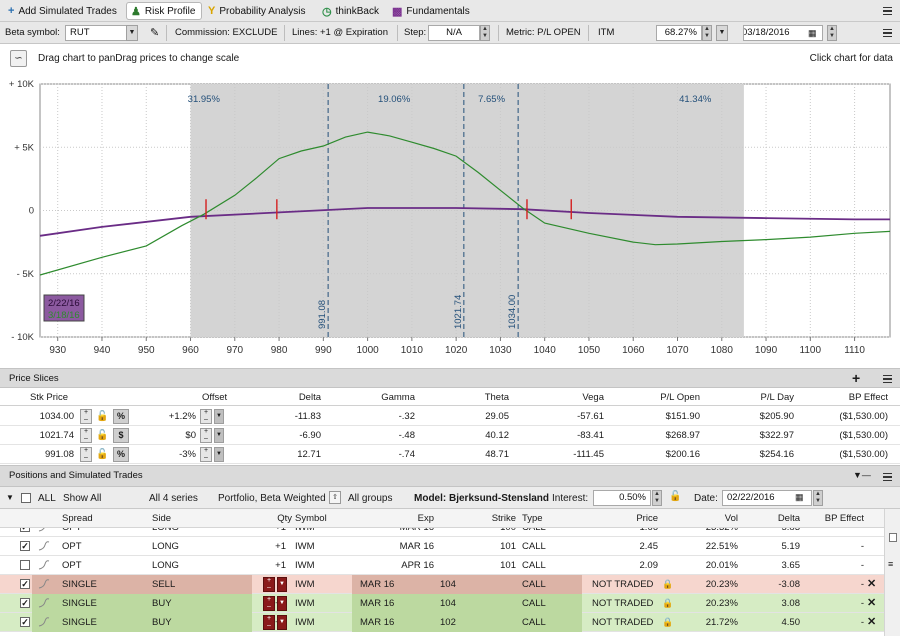 The width and height of the screenshot is (900, 636). I want to click on slice-offset: +1.2%, so click(182, 416).